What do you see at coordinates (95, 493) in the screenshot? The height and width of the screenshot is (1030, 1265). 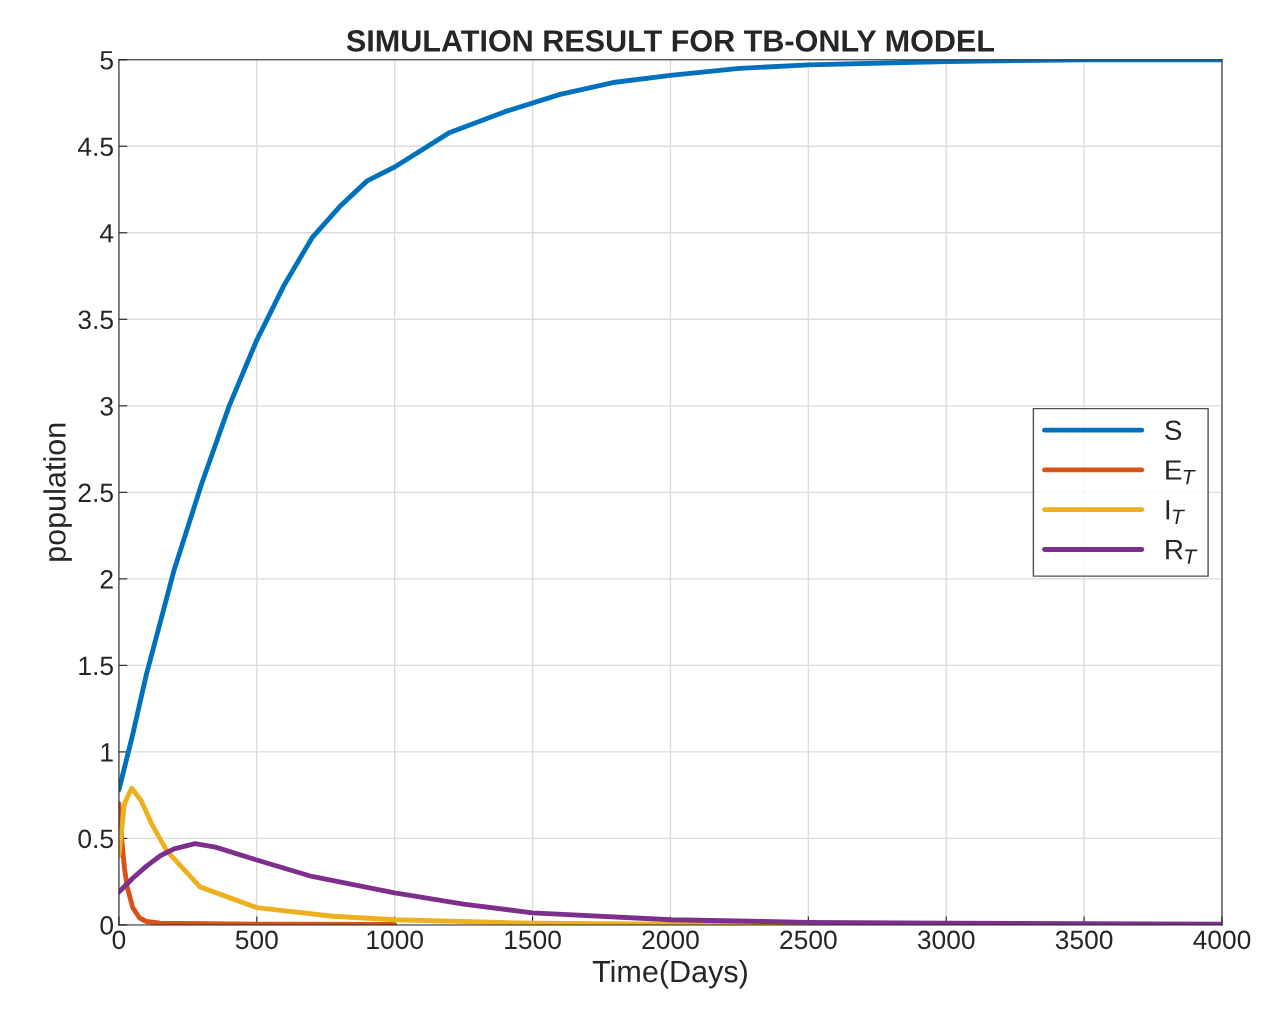 I see `y-tick-label: 2.5` at bounding box center [95, 493].